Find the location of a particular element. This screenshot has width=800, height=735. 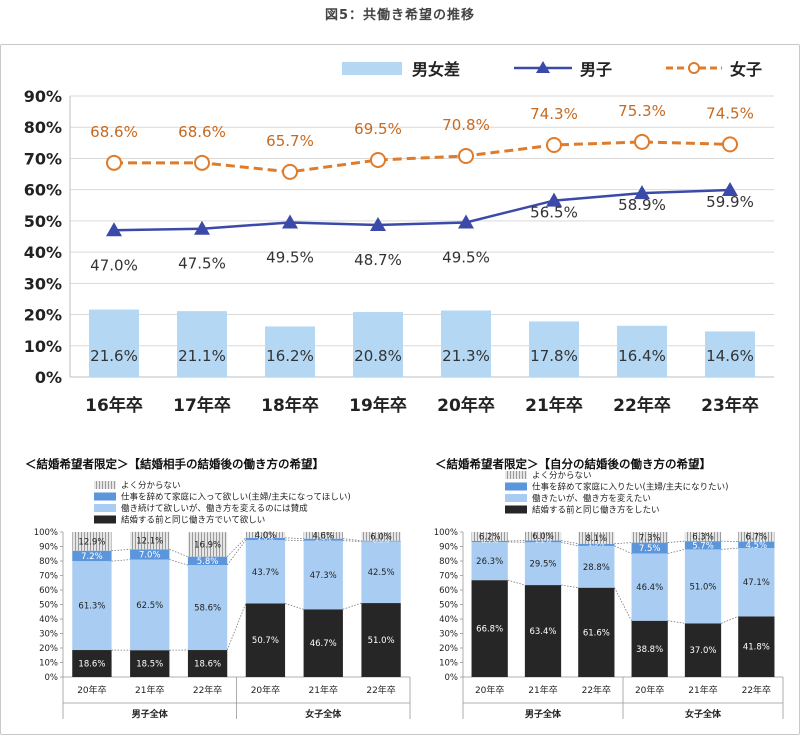

segment-data-label: 6.3% is located at coordinates (703, 538).